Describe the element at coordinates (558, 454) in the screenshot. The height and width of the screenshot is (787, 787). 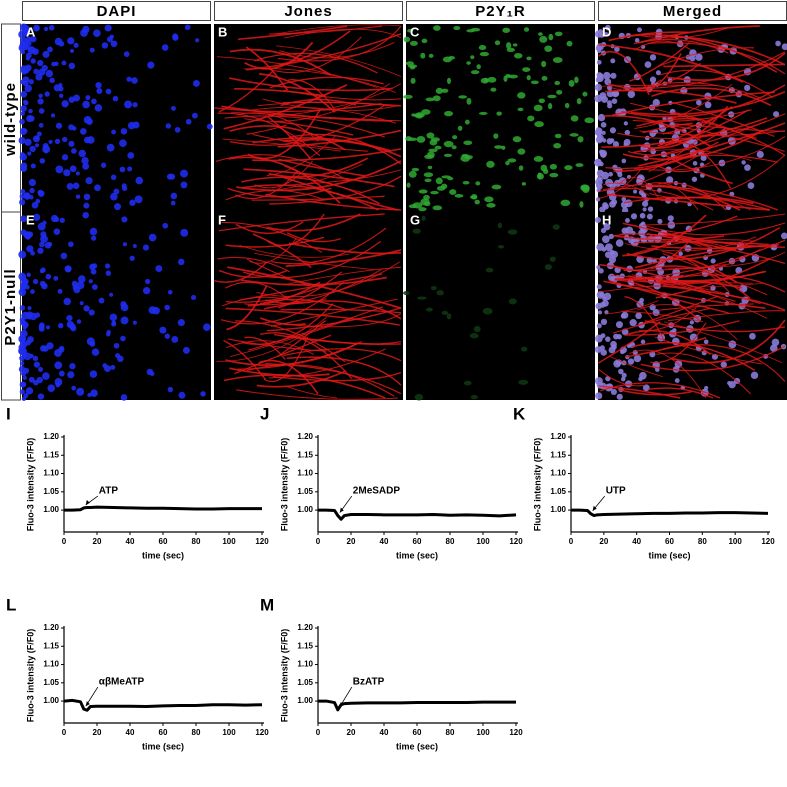
I see `y-tick-label: 1.15` at that location.